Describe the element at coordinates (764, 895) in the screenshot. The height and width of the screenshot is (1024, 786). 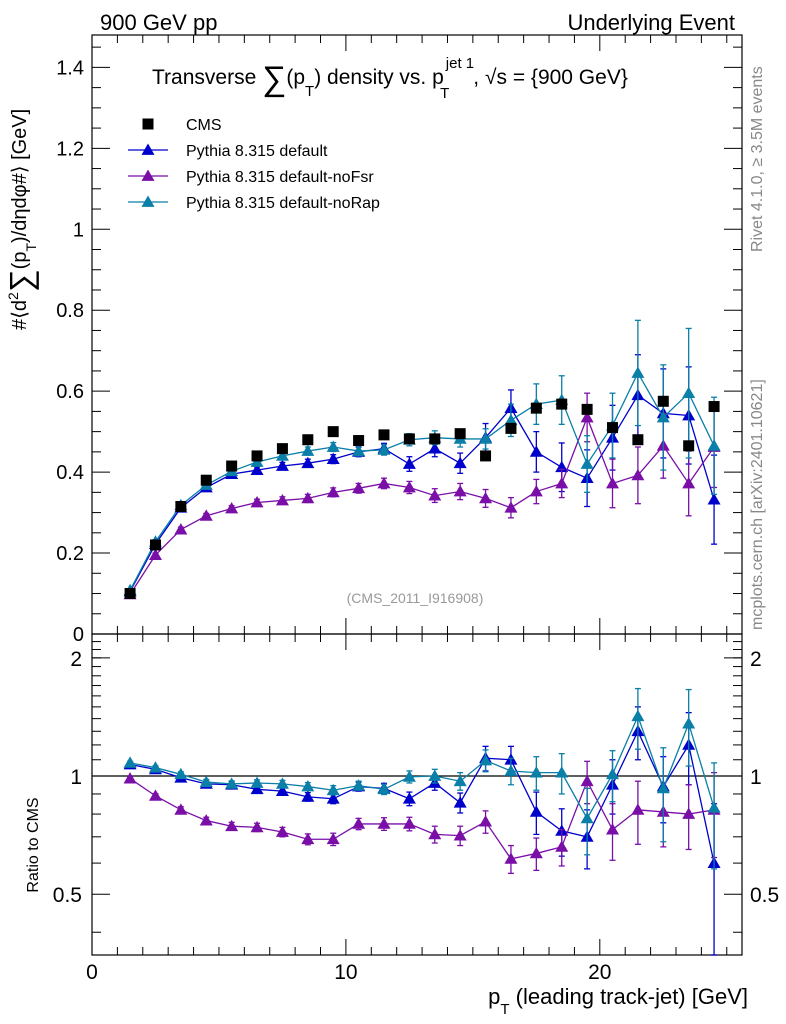
I see `y-tick-label-right: 0.5` at that location.